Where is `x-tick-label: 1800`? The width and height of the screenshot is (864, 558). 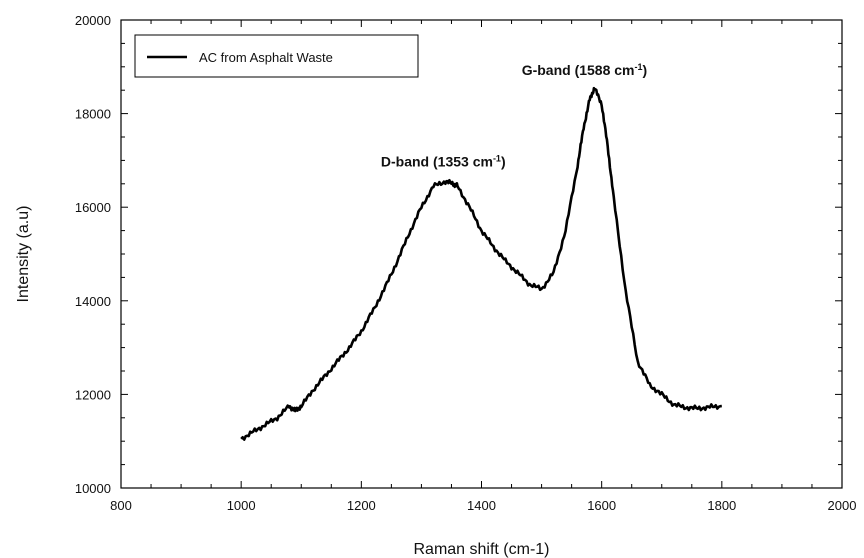
x-tick-label: 1800 is located at coordinates (721, 505).